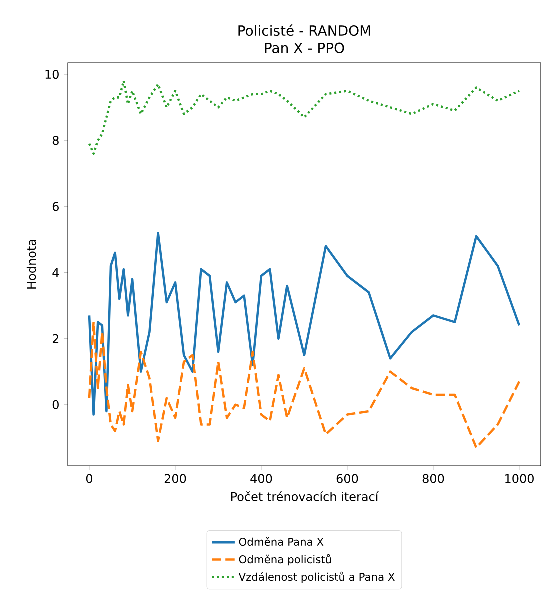  Describe the element at coordinates (31, 264) in the screenshot. I see `y-axis-title: Hodnota` at that location.